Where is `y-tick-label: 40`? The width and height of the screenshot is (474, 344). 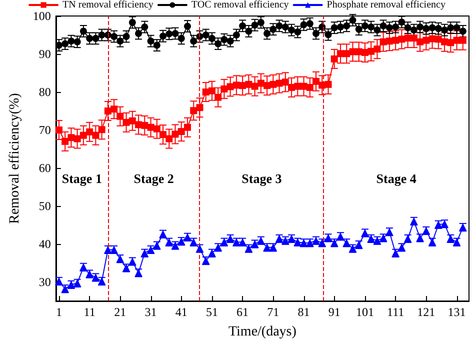
y-tick-label: 40 is located at coordinates (44, 244).